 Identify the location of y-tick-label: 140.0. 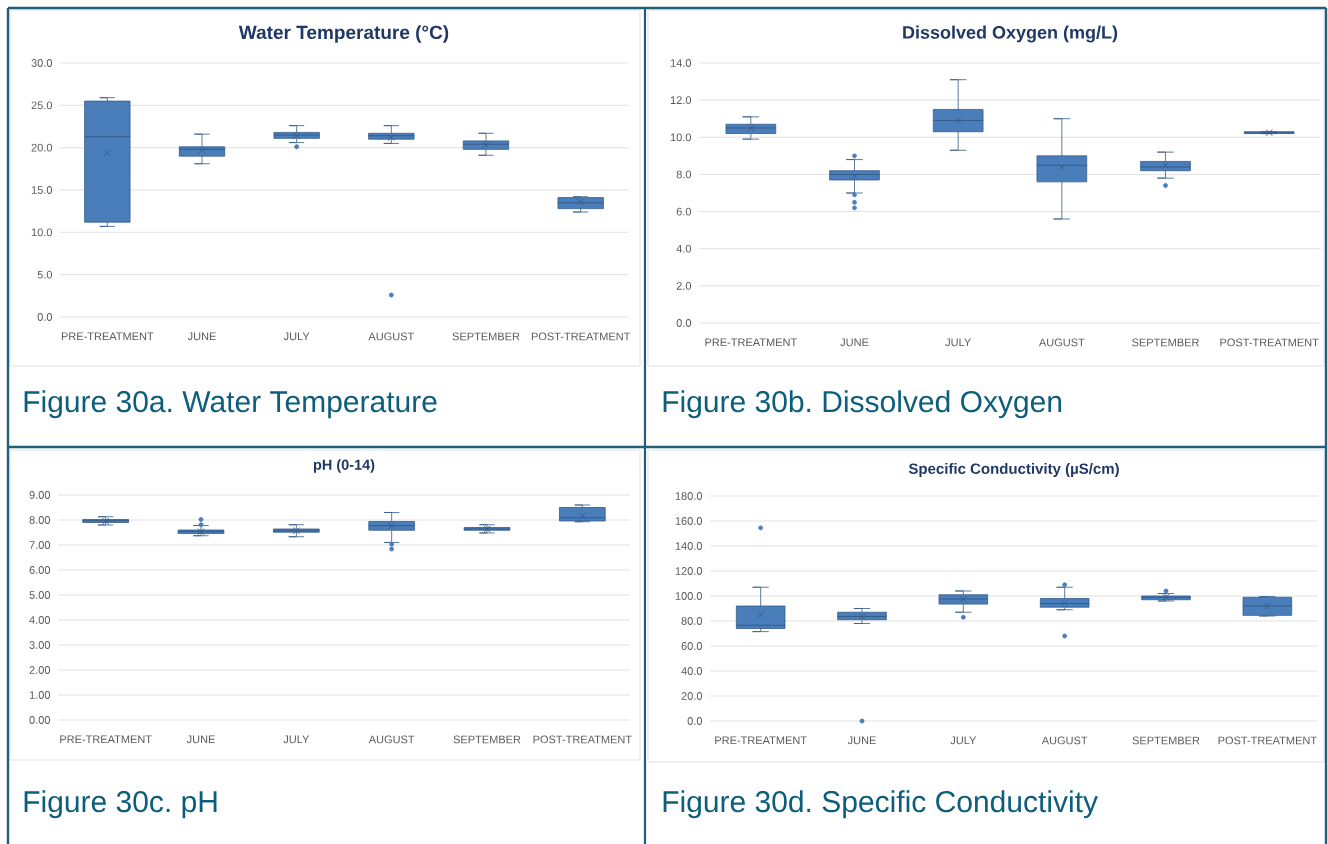
(689, 546).